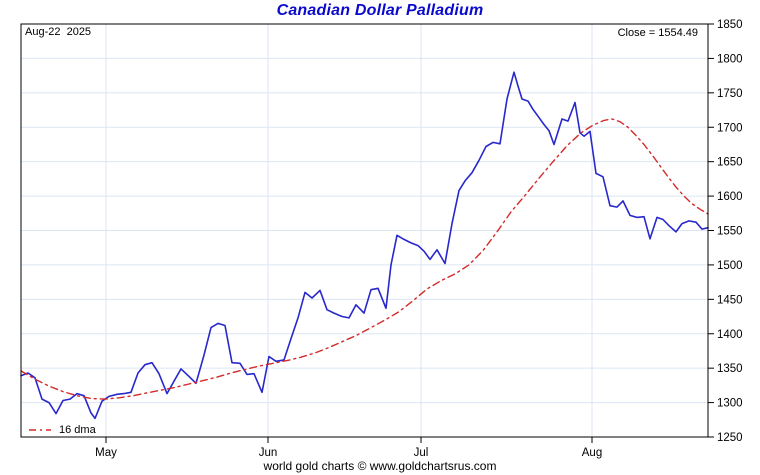 Image resolution: width=760 pixels, height=475 pixels. I want to click on legend-label: 16 dma, so click(77, 430).